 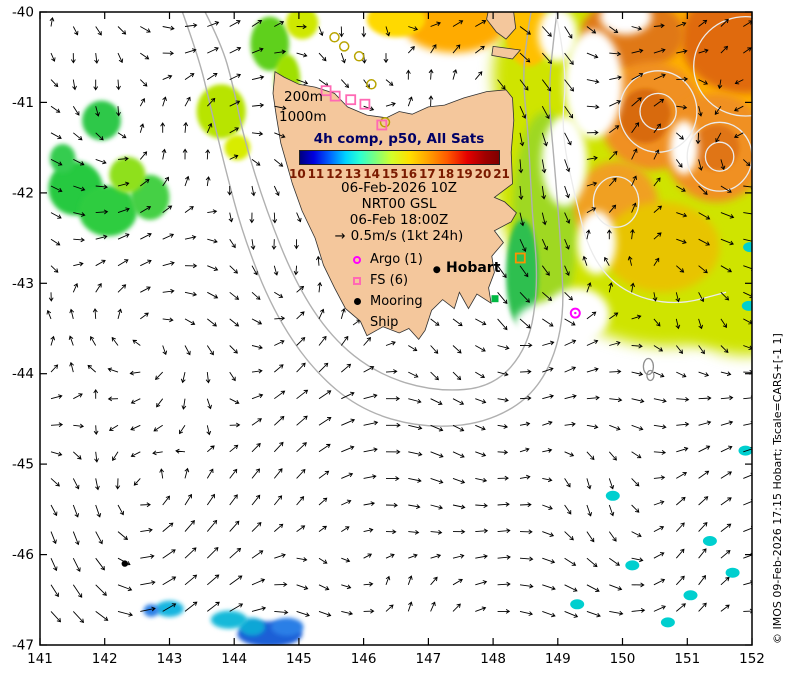 I want to click on x-tick-label: 148, so click(x=493, y=659).